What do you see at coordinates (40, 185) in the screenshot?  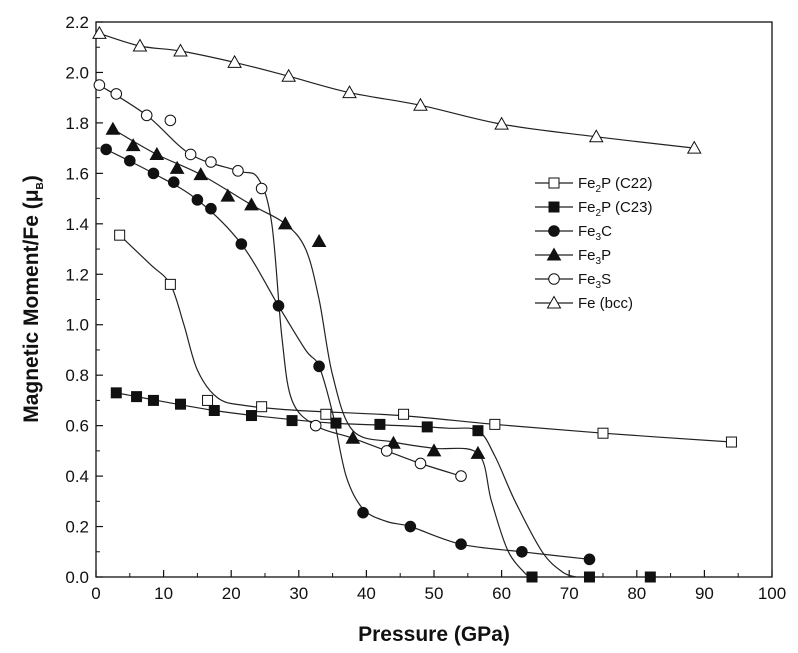 I see `y-axis-title-sub: B` at bounding box center [40, 185].